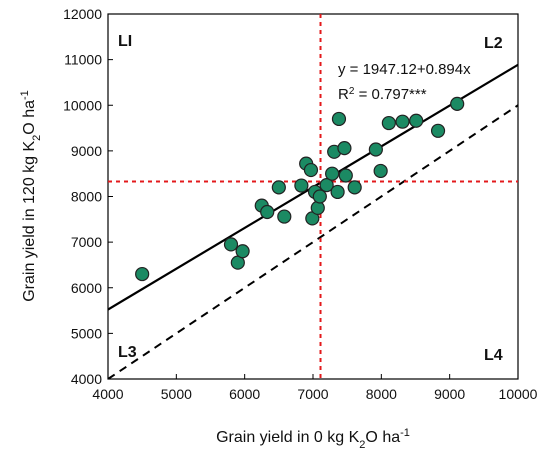 This screenshot has width=550, height=458. What do you see at coordinates (83, 60) in the screenshot?
I see `y-tick-label: 11000` at bounding box center [83, 60].